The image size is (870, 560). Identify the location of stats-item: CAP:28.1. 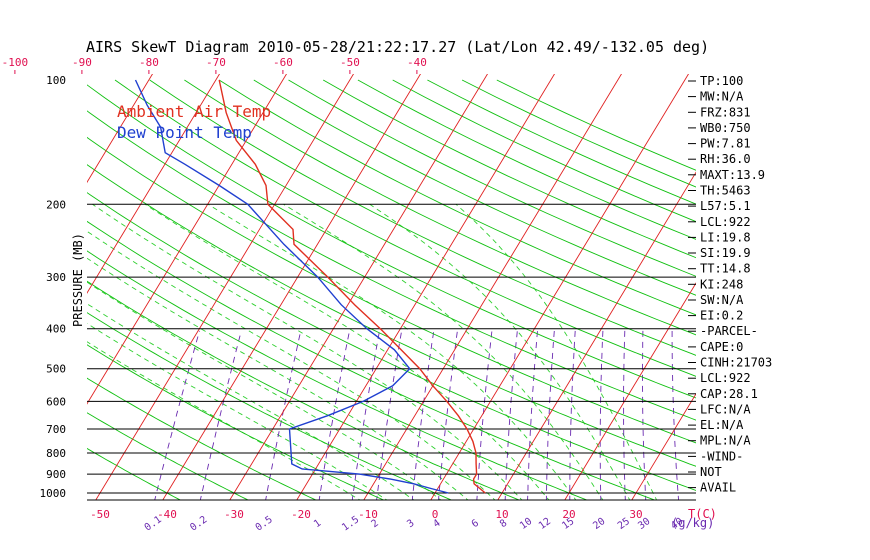
(729, 394).